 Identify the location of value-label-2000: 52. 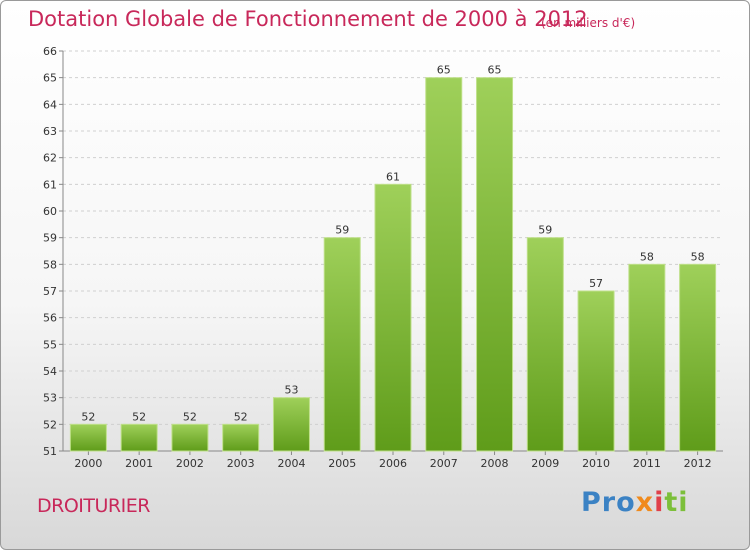
(88, 416).